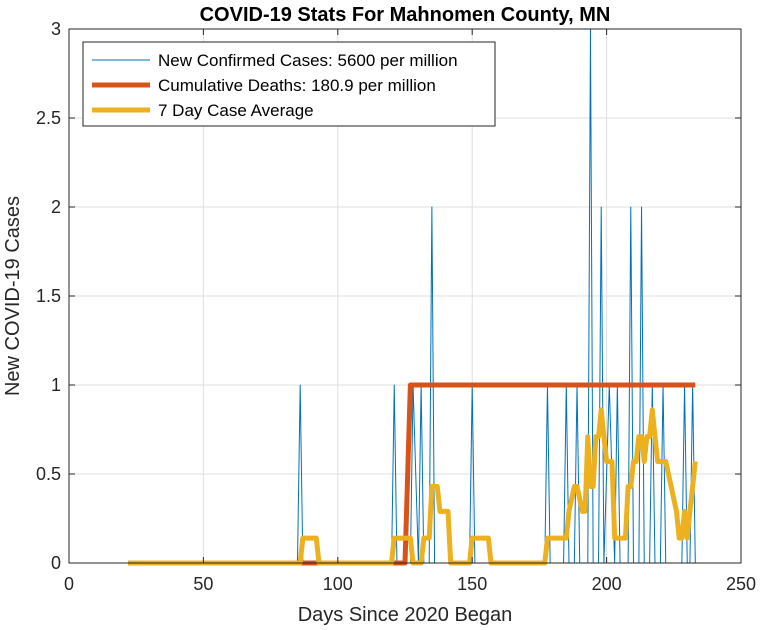 The height and width of the screenshot is (630, 766). I want to click on x-axis-label: Days Since 2020 Began, so click(405, 615).